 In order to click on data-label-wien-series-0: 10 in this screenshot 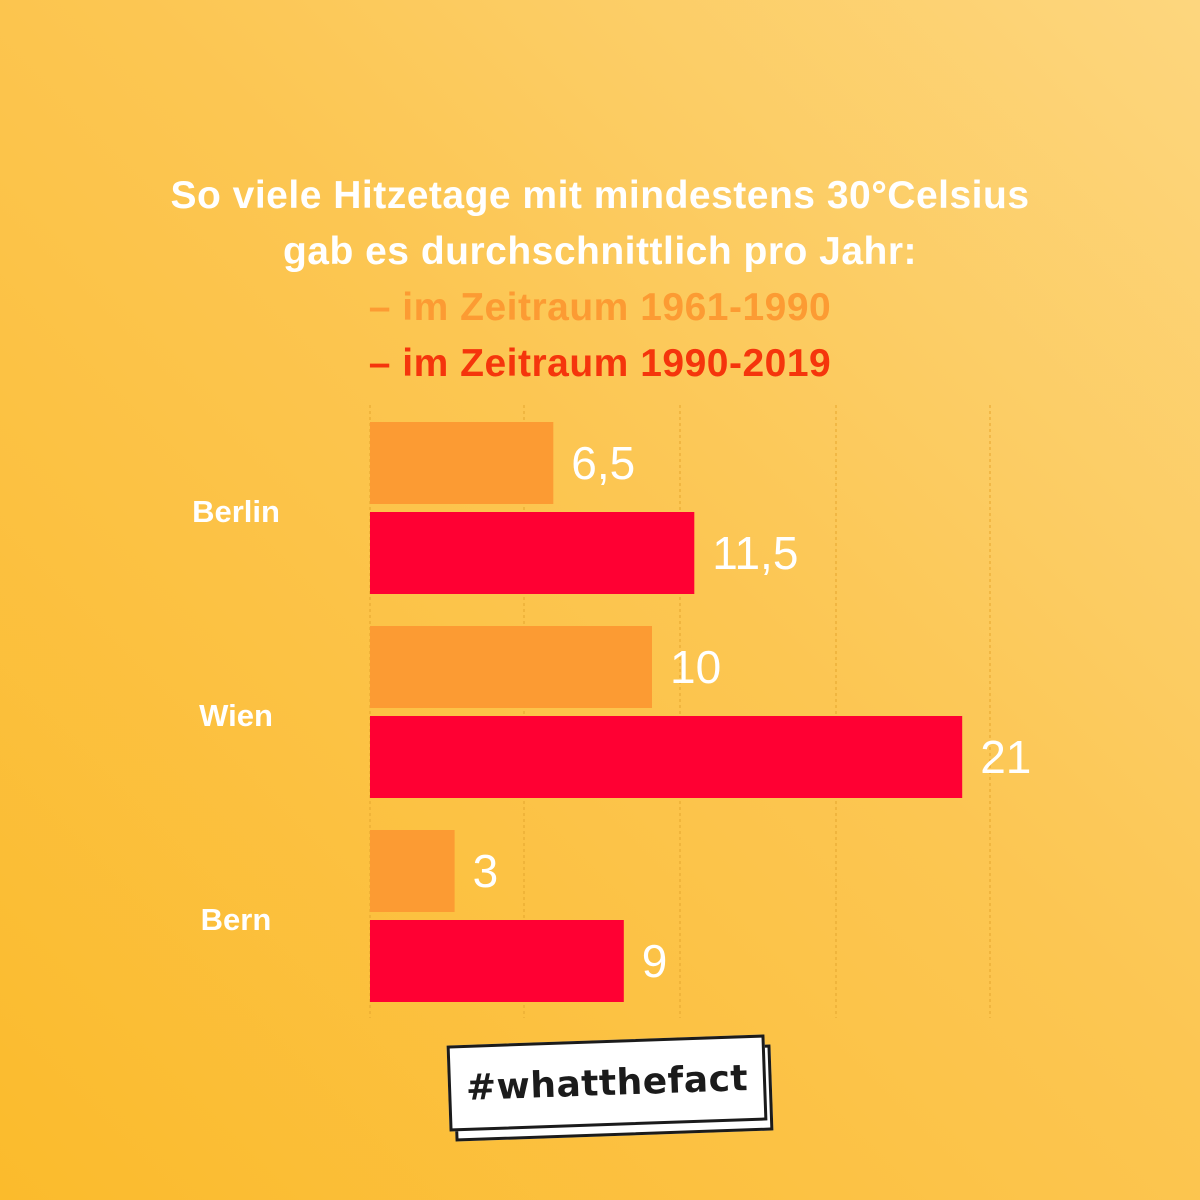, I will do `click(695, 667)`.